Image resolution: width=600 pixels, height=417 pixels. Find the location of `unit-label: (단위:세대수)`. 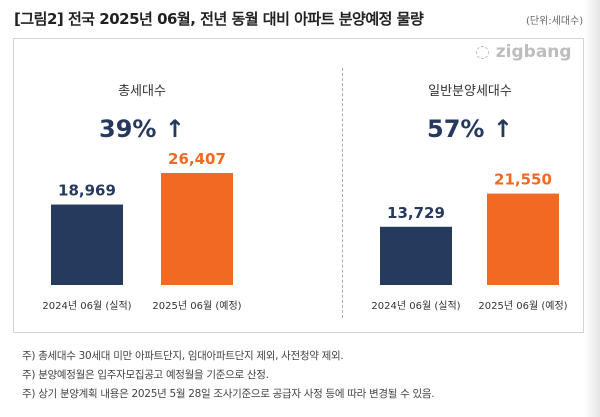

unit-label: (단위:세대수) is located at coordinates (555, 21).